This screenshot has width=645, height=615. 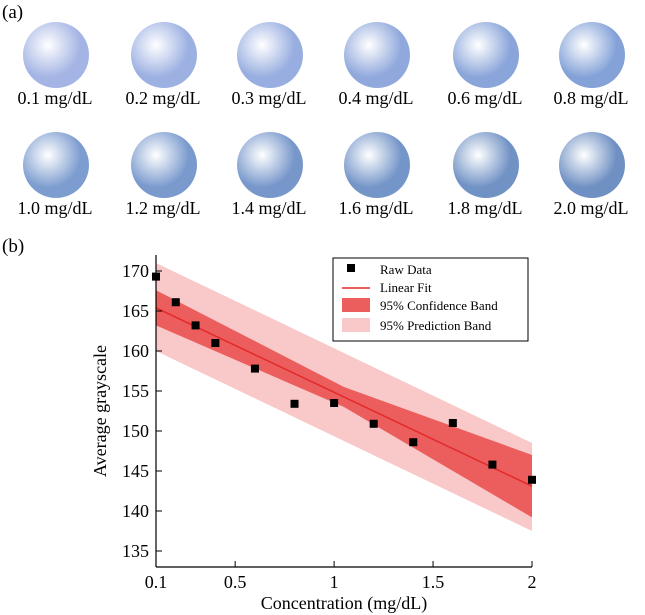 I want to click on sample-9: 1.4 mg/dL, so click(x=269, y=182).